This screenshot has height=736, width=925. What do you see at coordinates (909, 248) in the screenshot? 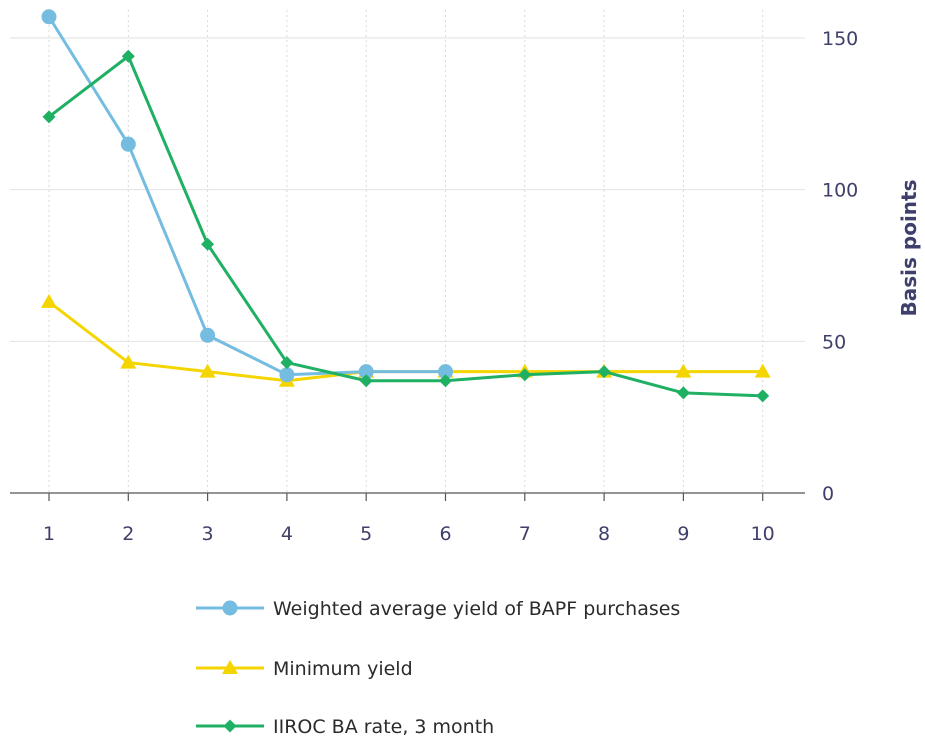
I see `y-axis-label: Basis points` at bounding box center [909, 248].